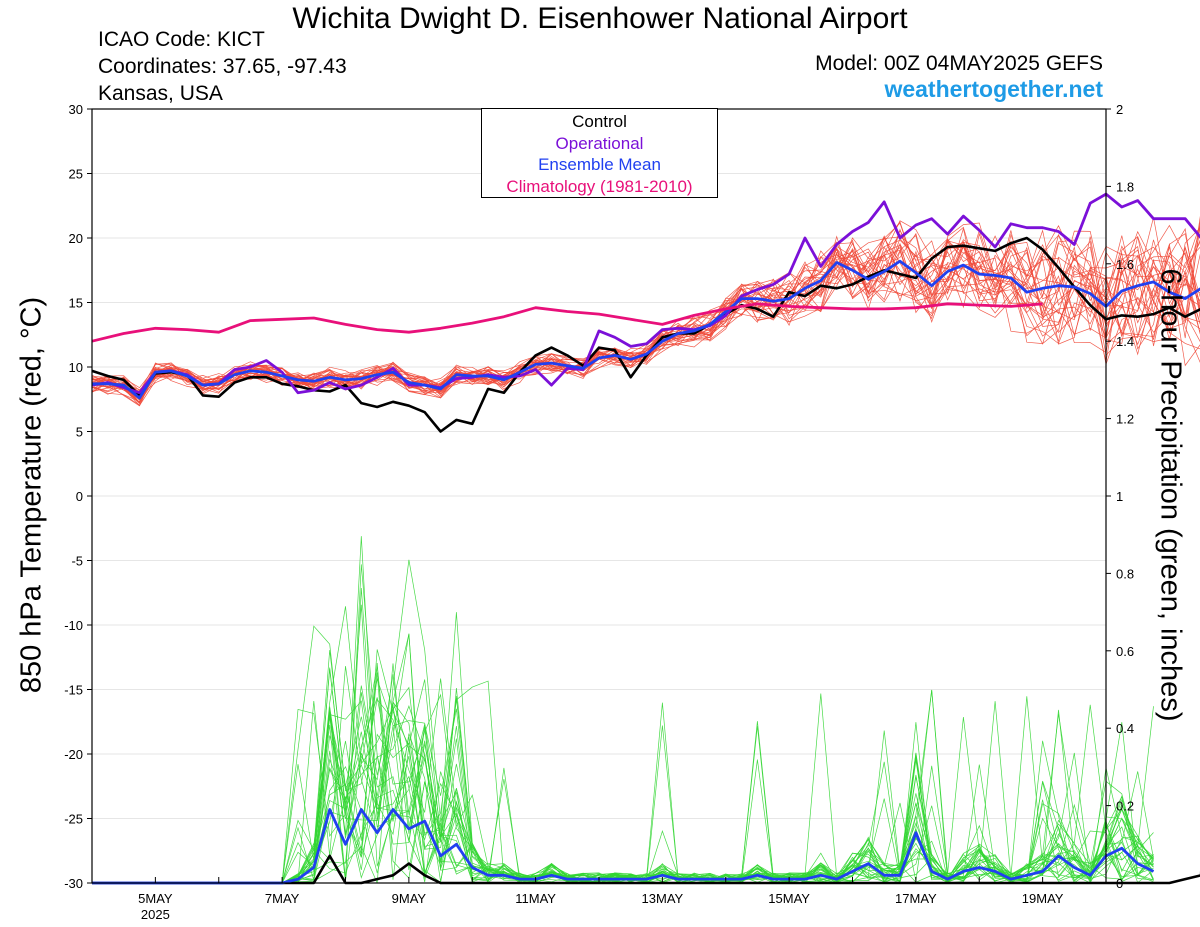 This screenshot has width=1200, height=927. What do you see at coordinates (73, 883) in the screenshot?
I see `y-left-tick-label: -30` at bounding box center [73, 883].